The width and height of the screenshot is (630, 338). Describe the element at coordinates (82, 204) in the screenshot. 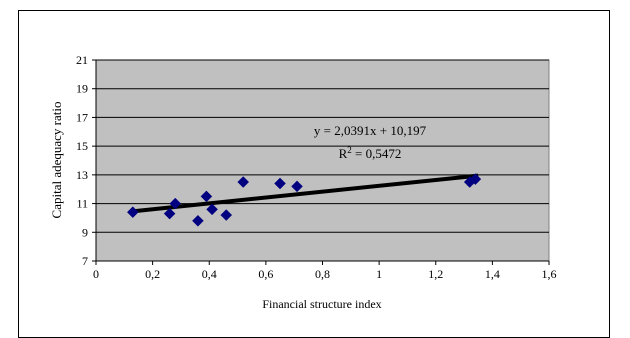

I see `y-tick-label: 11` at that location.